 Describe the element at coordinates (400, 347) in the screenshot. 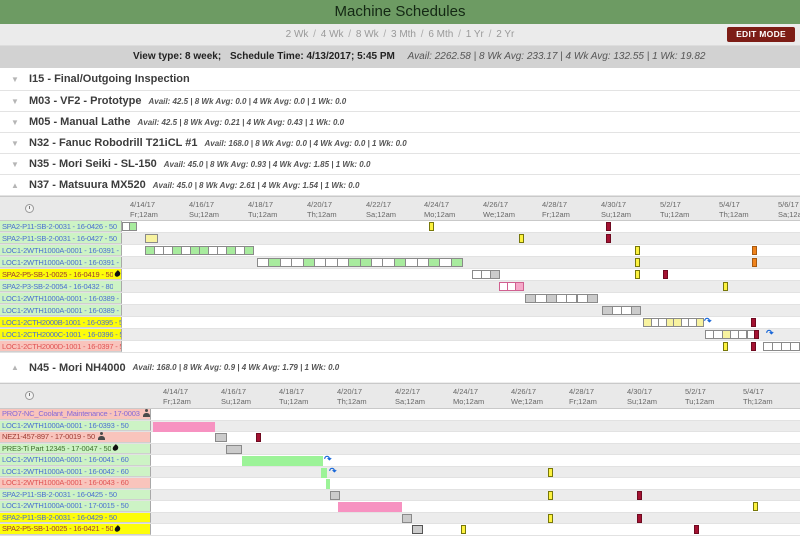

I see `gantt-row: LOC1-2CTH2000D-1001 - 16-0397 - 50` at that location.